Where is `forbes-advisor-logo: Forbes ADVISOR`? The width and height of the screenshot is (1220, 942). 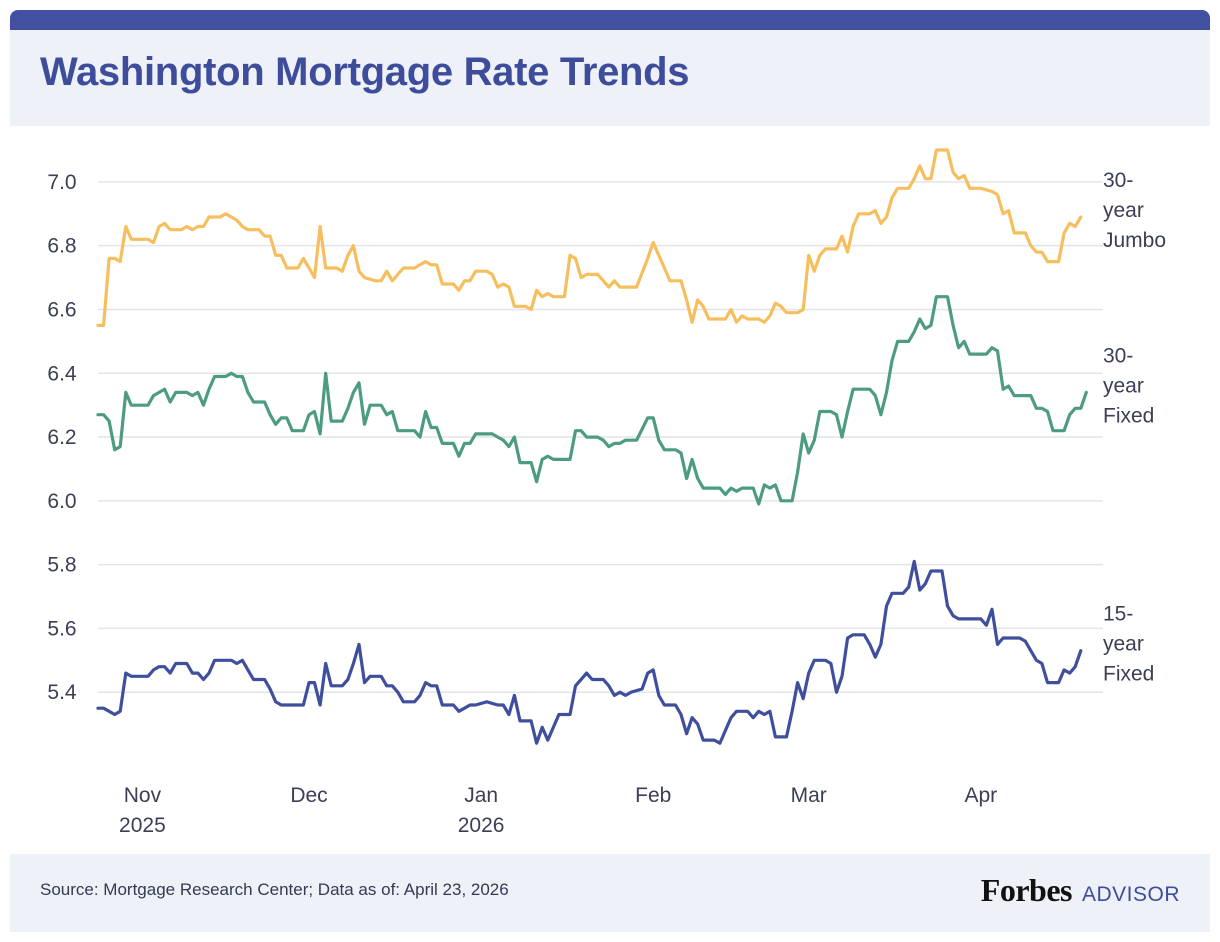 forbes-advisor-logo: Forbes ADVISOR is located at coordinates (1080, 890).